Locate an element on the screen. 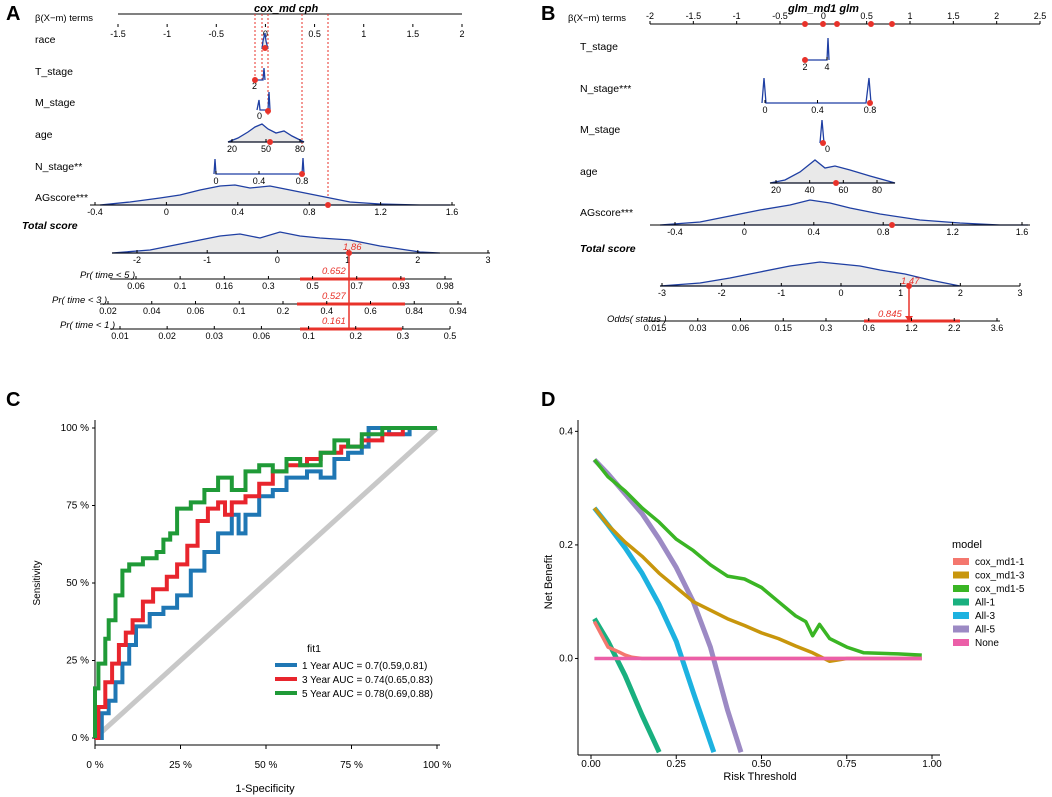 The height and width of the screenshot is (797, 1052). dca-x-tick: 0.75 is located at coordinates (847, 764).